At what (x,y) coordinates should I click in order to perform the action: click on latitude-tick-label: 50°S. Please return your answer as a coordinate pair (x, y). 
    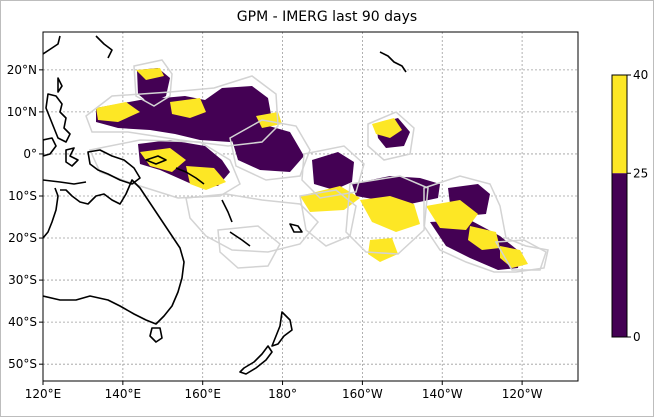
    Looking at the image, I should click on (22, 364).